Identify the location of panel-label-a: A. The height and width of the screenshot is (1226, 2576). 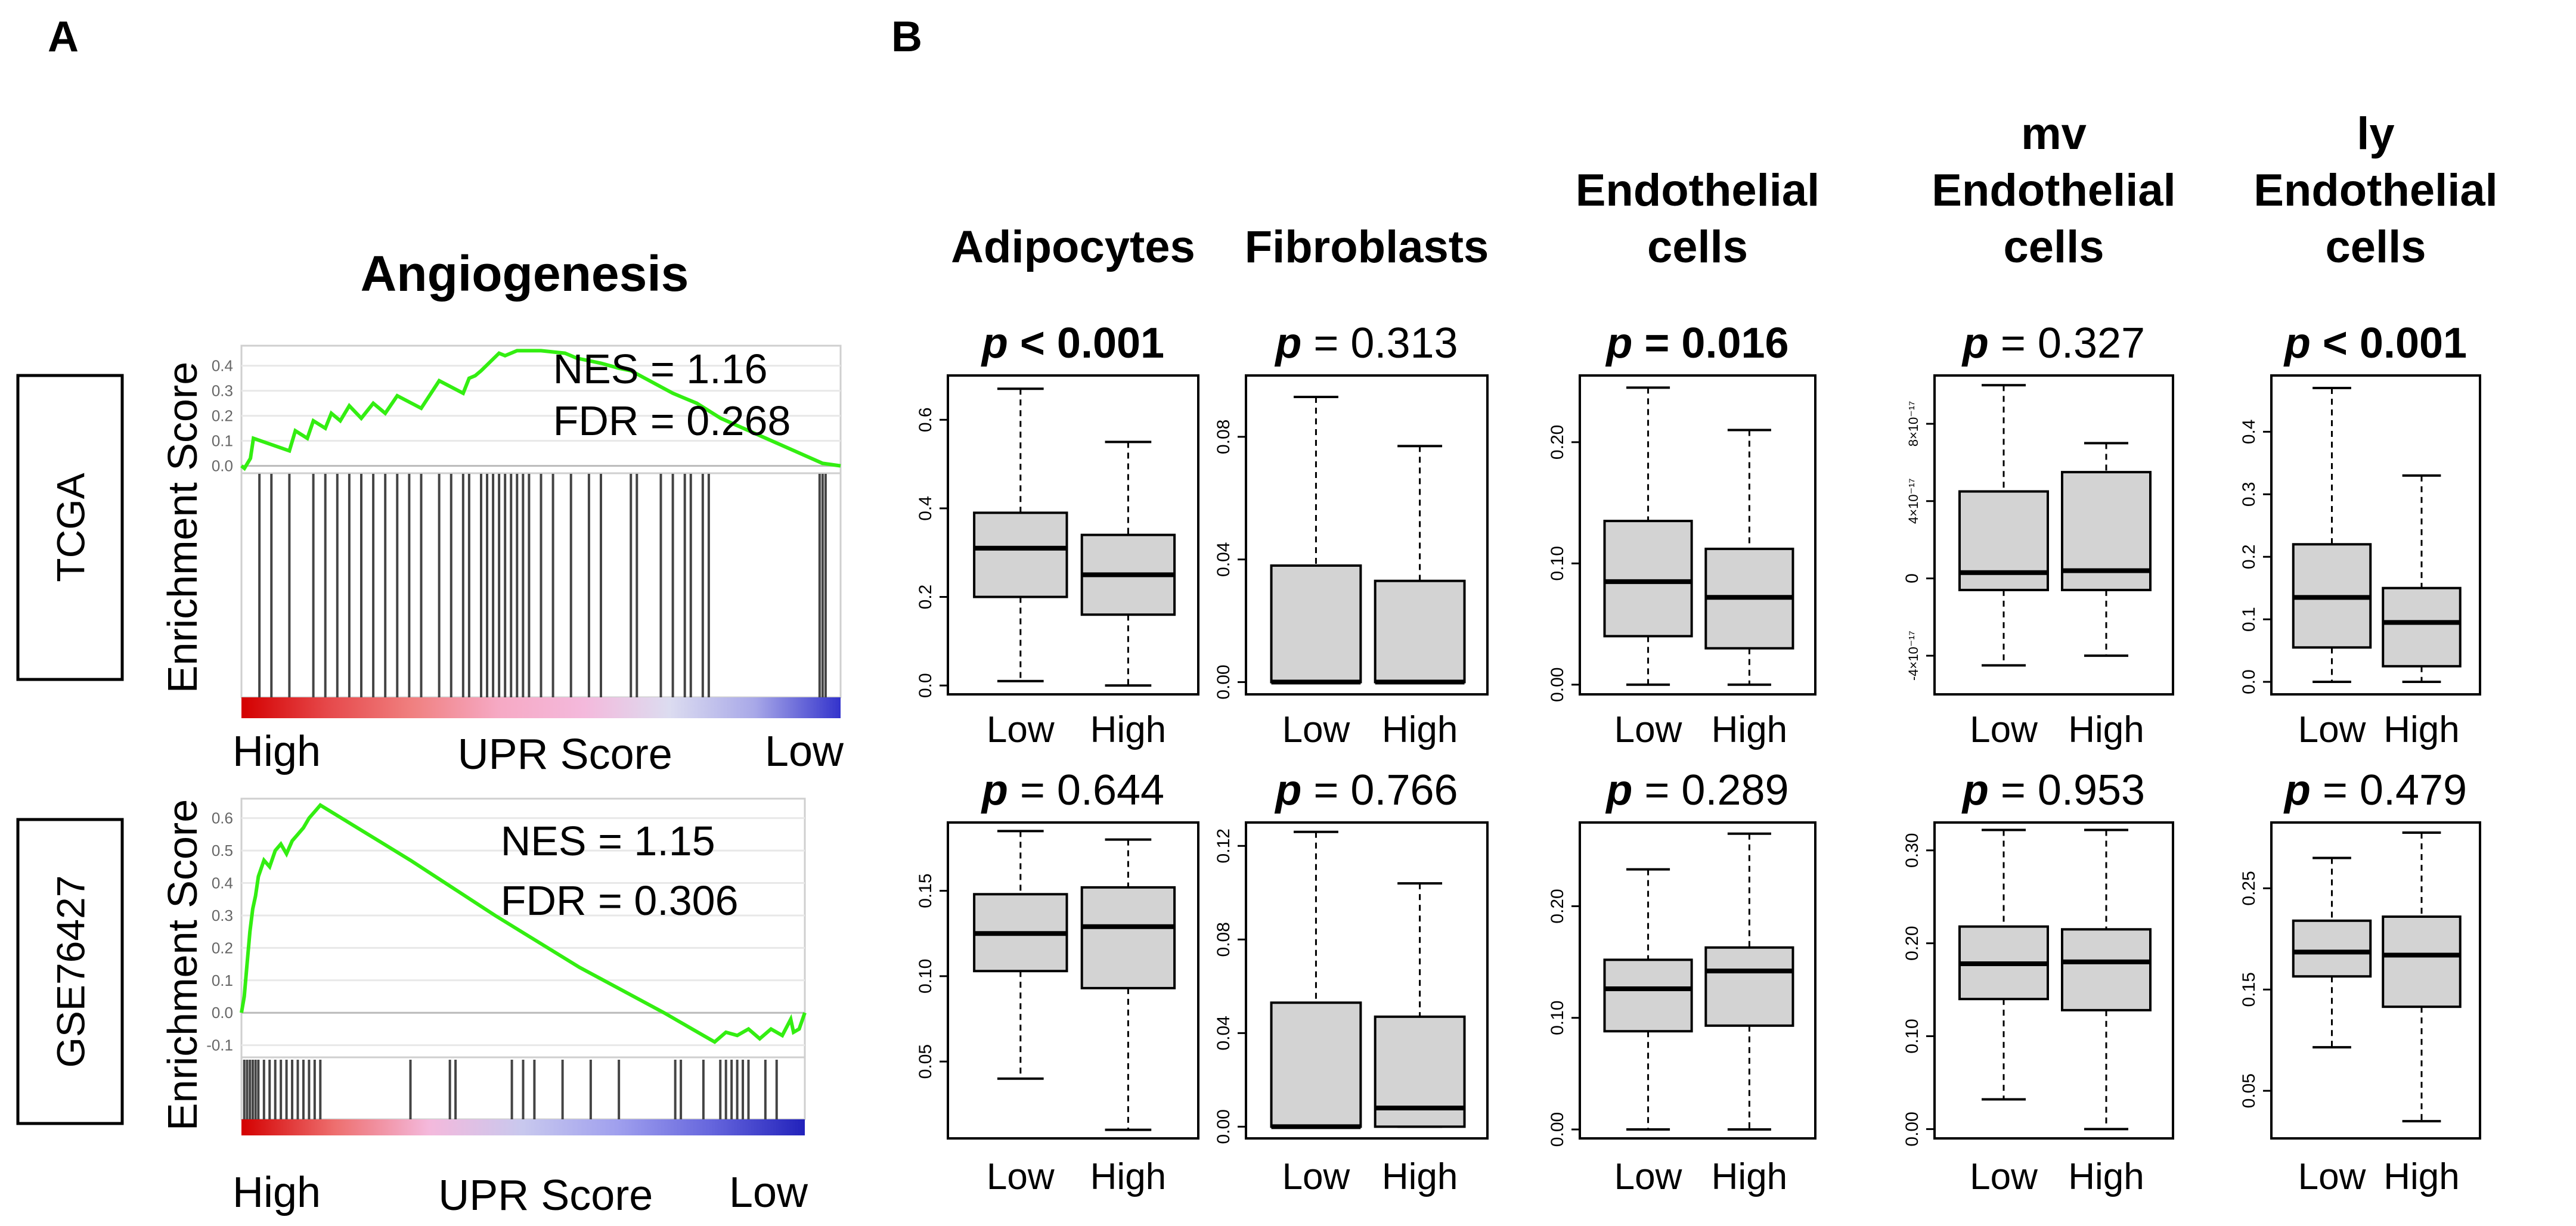
(63, 37).